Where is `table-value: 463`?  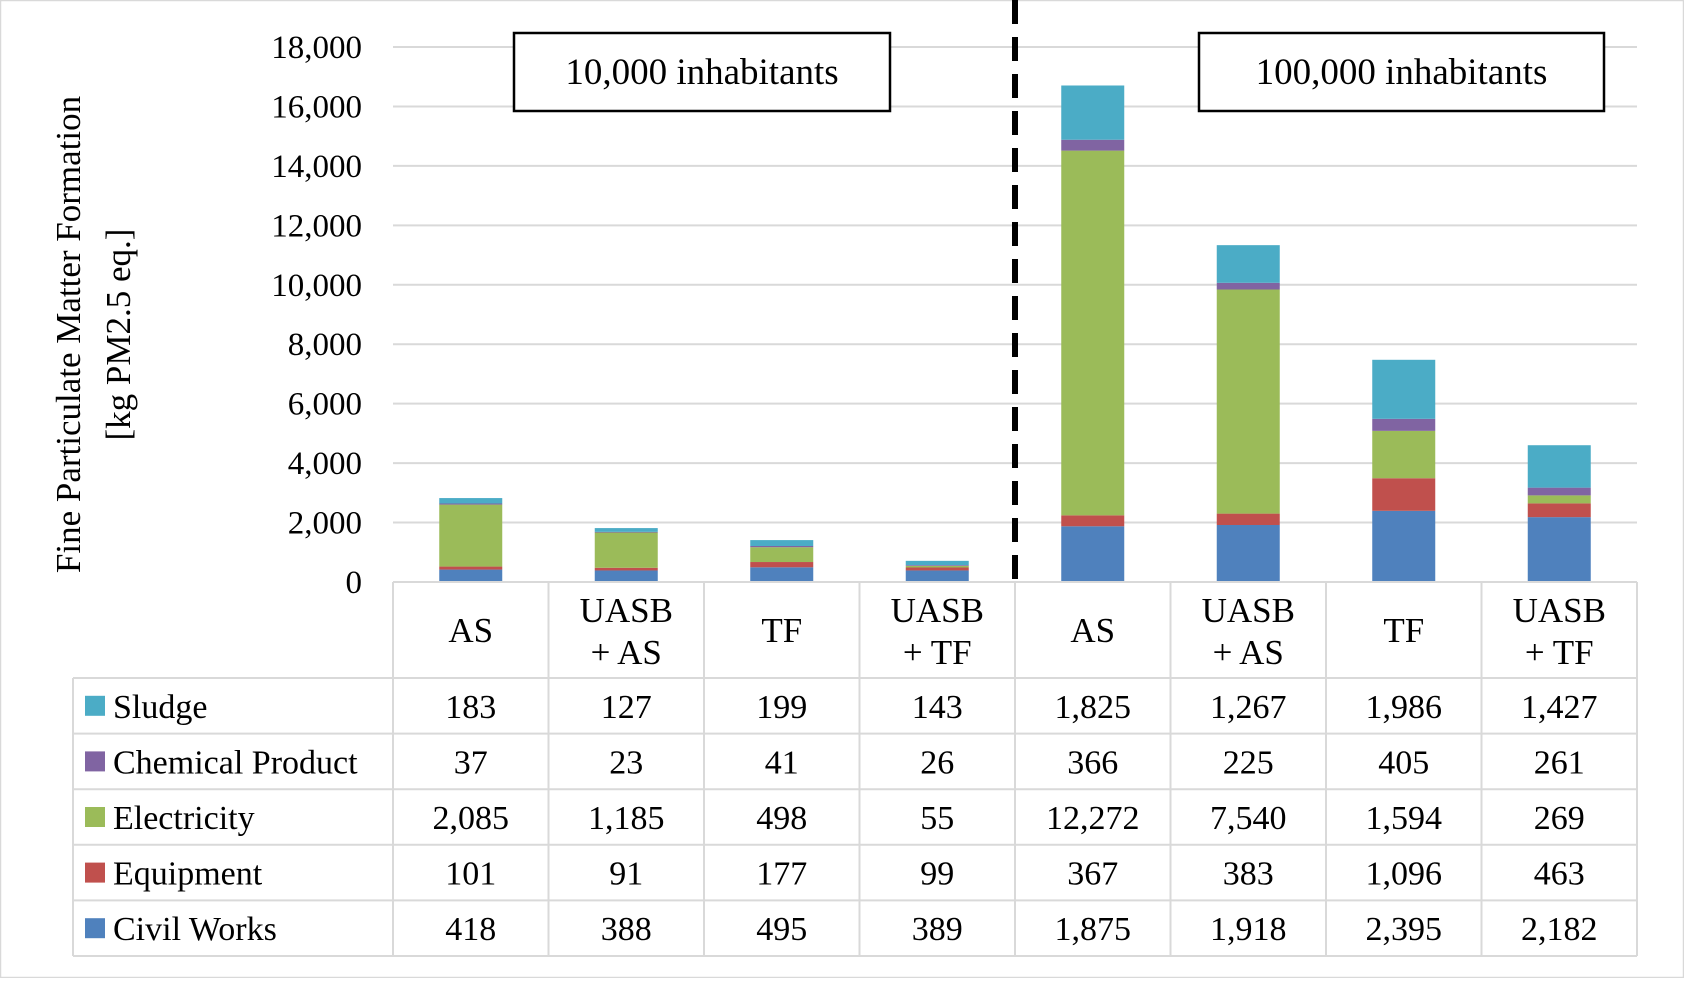 table-value: 463 is located at coordinates (1559, 874).